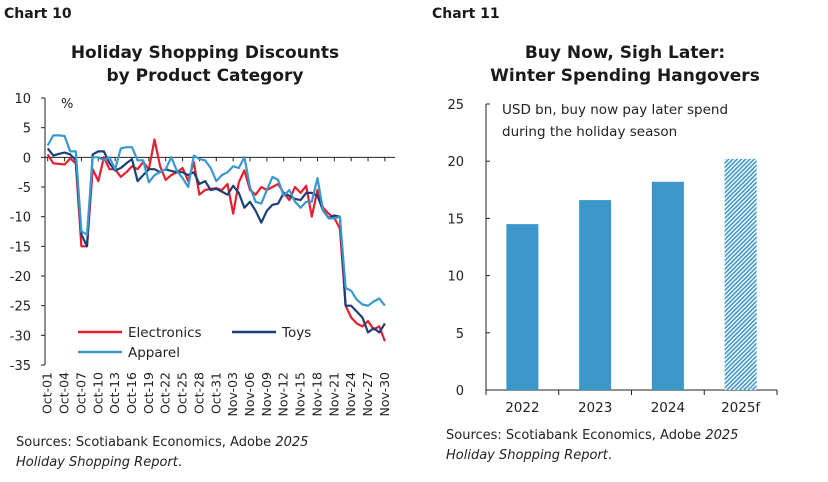  What do you see at coordinates (97, 393) in the screenshot?
I see `x-tick-label: Oct-10` at bounding box center [97, 393].